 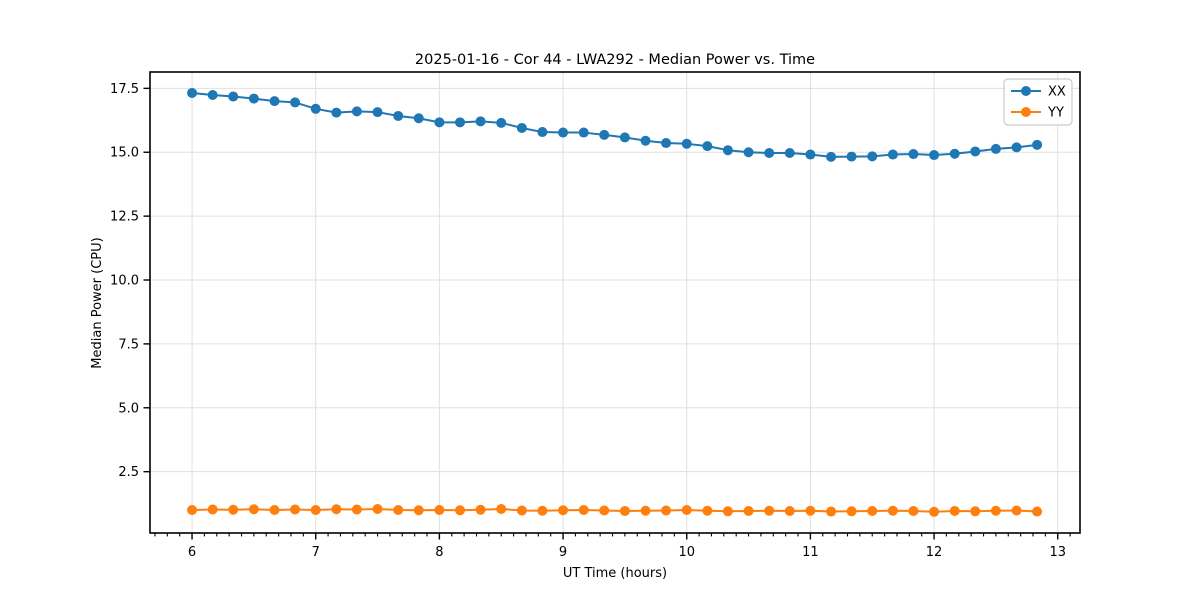 What do you see at coordinates (1057, 92) in the screenshot?
I see `legend-label-XX: XX` at bounding box center [1057, 92].